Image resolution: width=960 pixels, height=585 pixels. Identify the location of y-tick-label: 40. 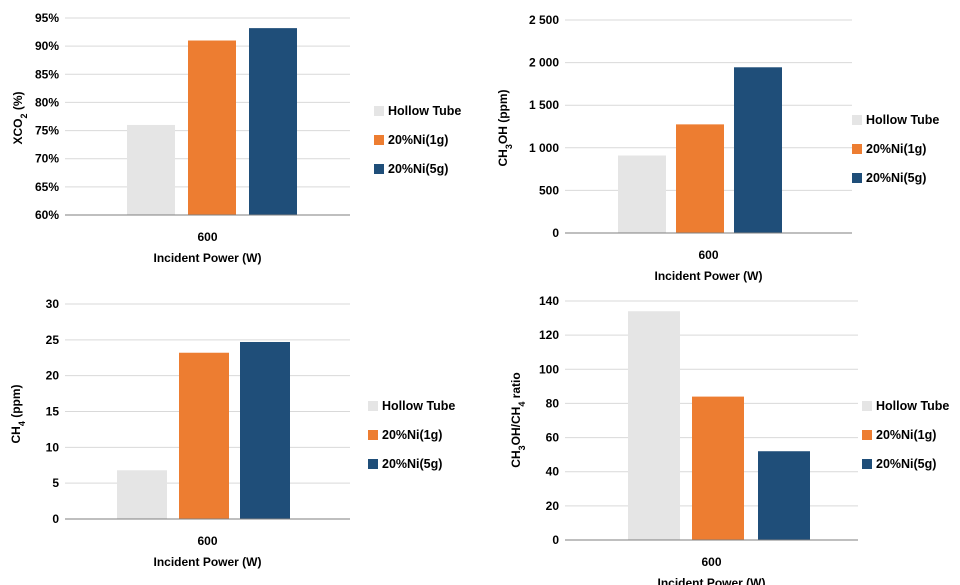
(553, 472).